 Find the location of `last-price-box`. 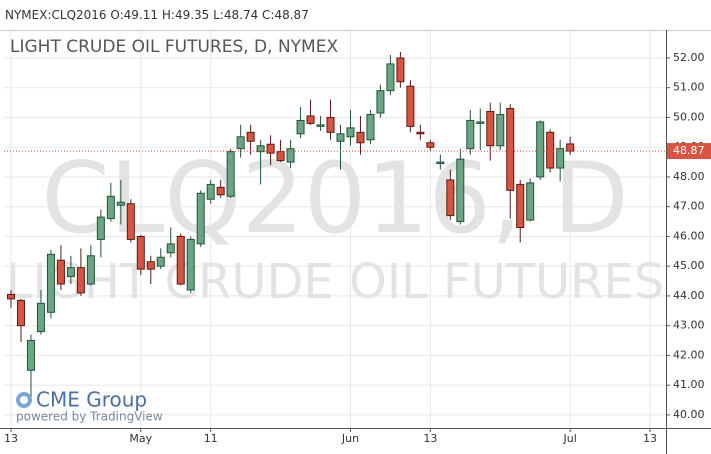

last-price-box is located at coordinates (689, 151).